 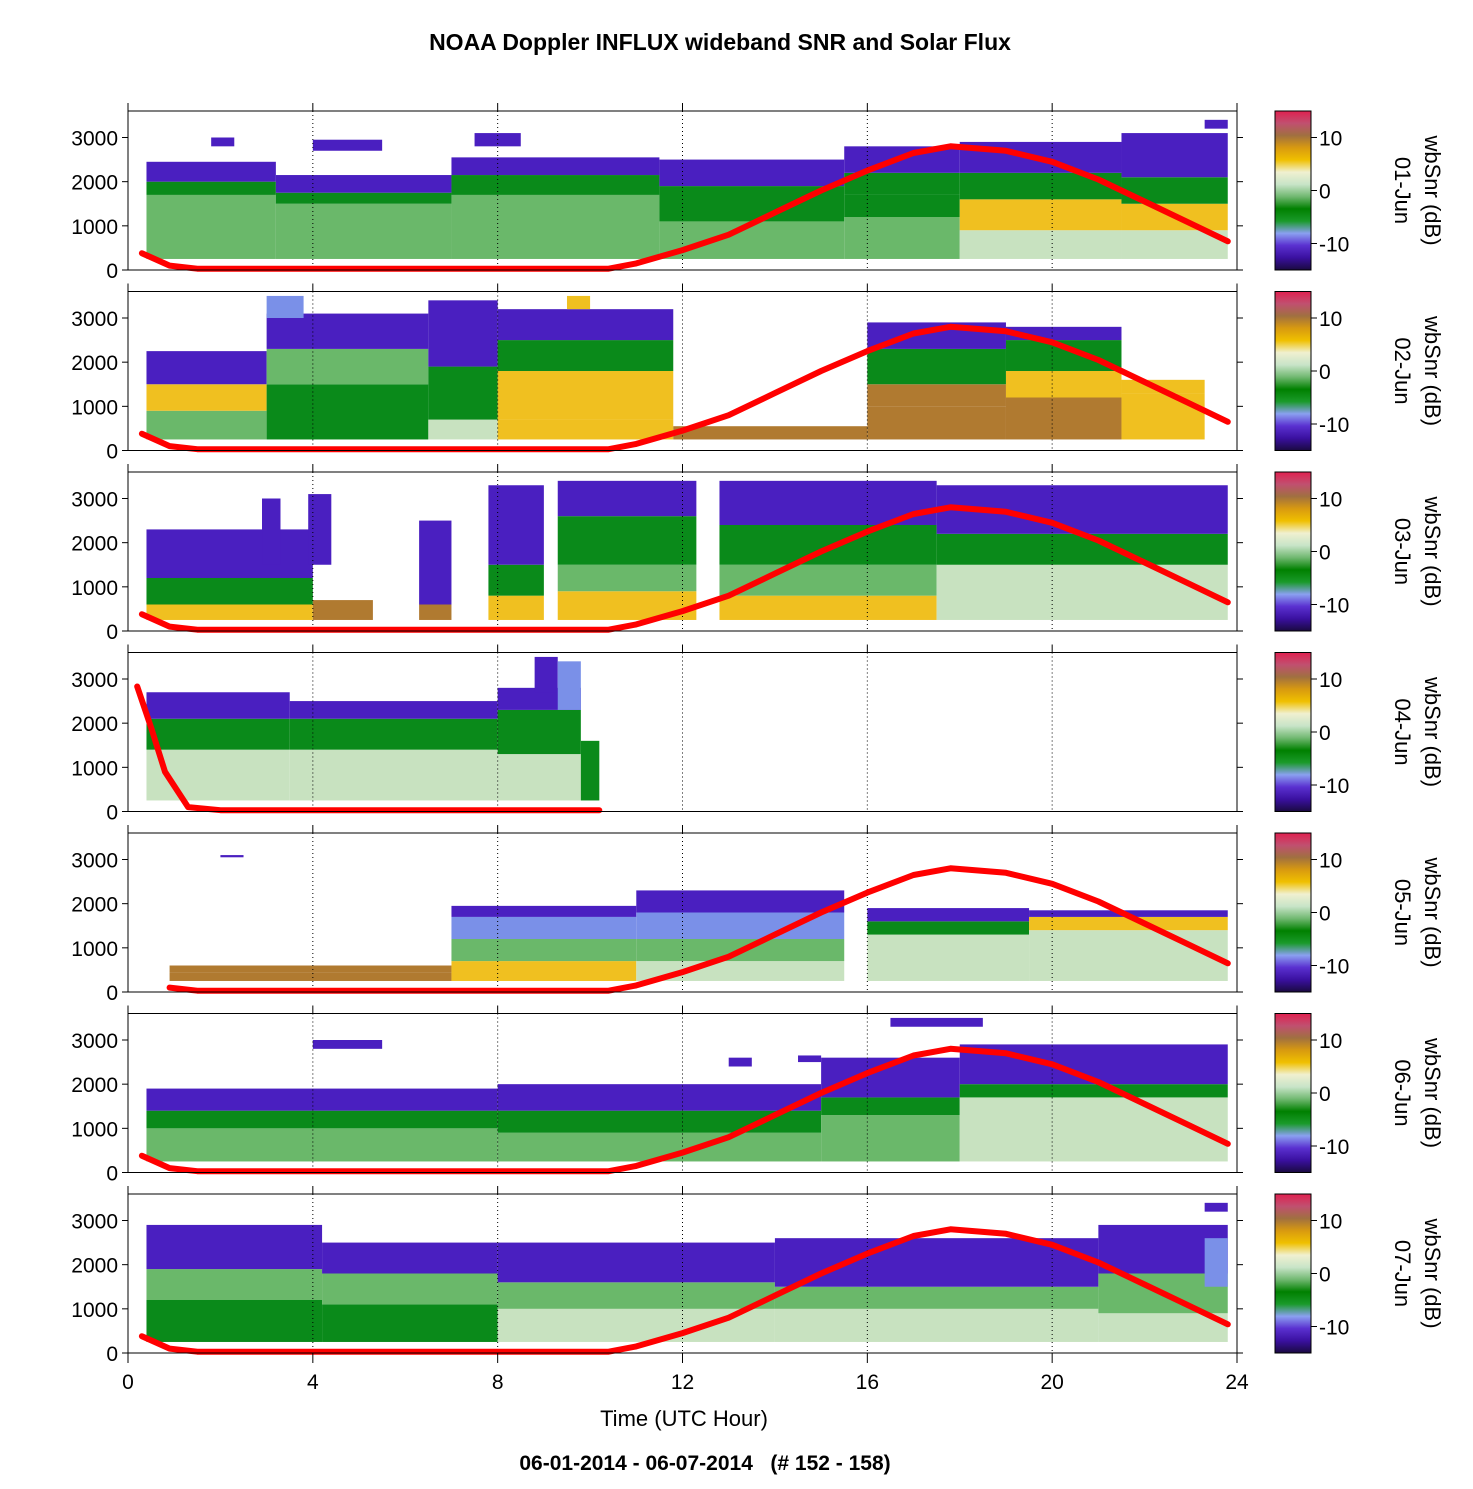 What do you see at coordinates (1402, 551) in the screenshot?
I see `panel-date-label: 03-Jun` at bounding box center [1402, 551].